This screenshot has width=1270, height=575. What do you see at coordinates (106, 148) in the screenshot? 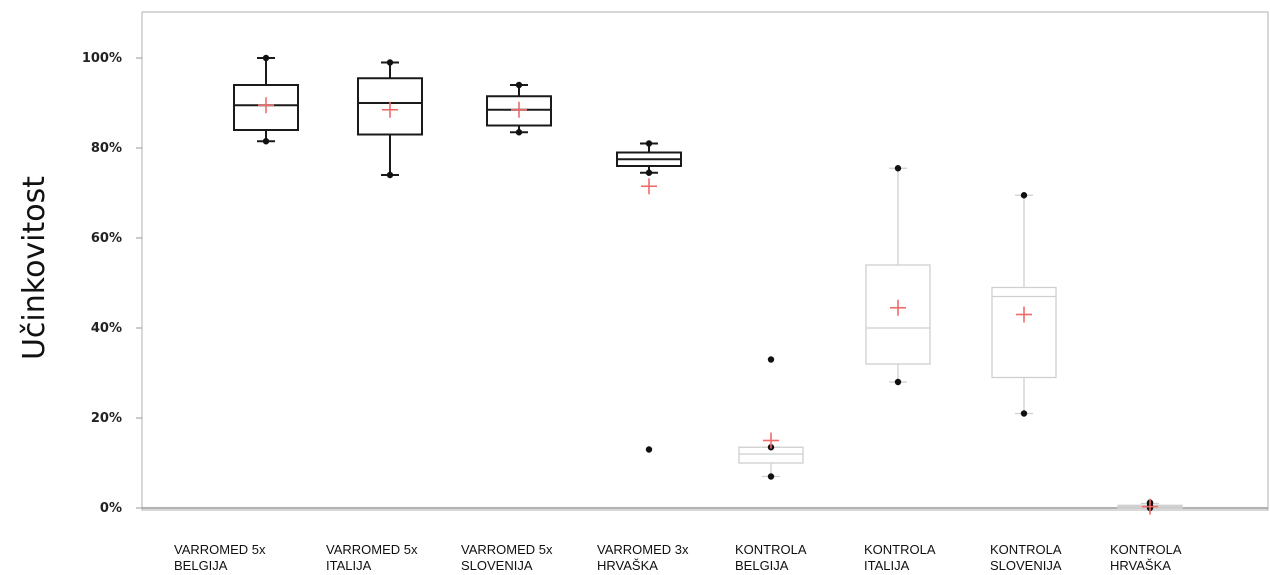
I see `y-tick-label: 80%` at bounding box center [106, 148].